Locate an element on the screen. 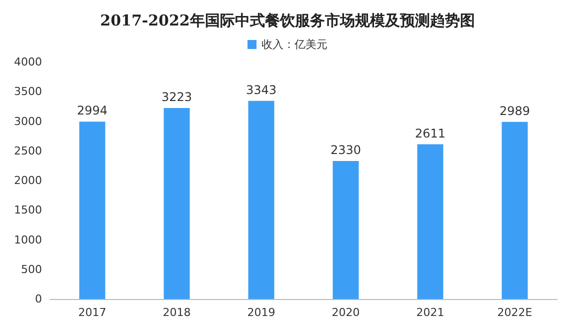  y-tick-label: 2000 is located at coordinates (28, 180).